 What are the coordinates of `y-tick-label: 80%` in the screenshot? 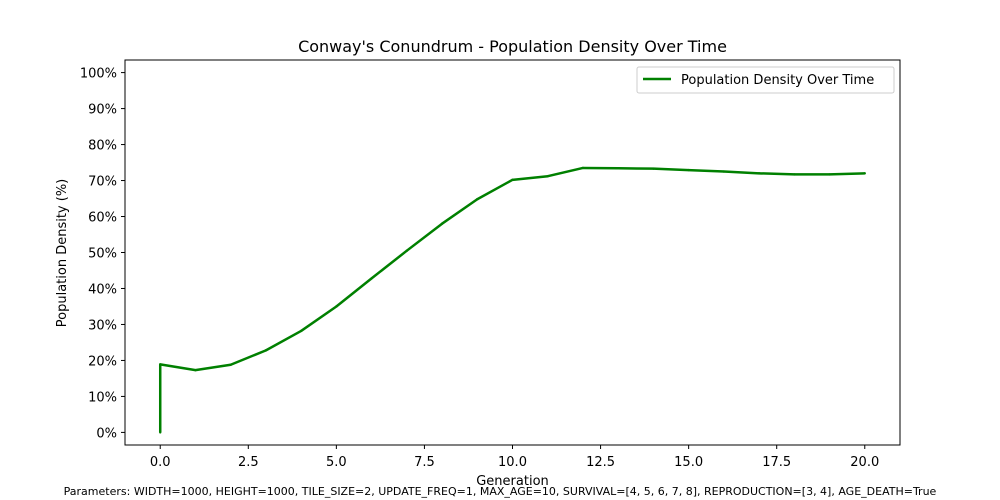 It's located at (102, 146).